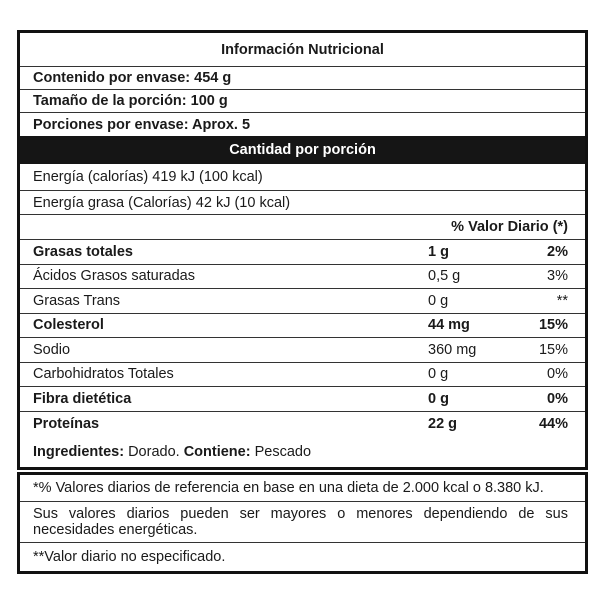 The image size is (600, 600). What do you see at coordinates (302, 301) in the screenshot?
I see `nutrient-row: Grasas Trans 0 g **` at bounding box center [302, 301].